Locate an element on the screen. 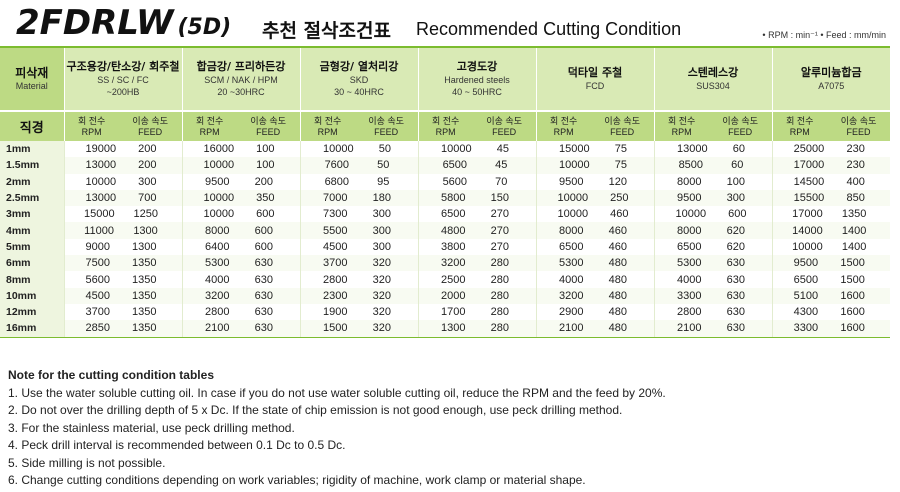 This screenshot has width=900, height=492. rpm-value: 15500 is located at coordinates (809, 198).